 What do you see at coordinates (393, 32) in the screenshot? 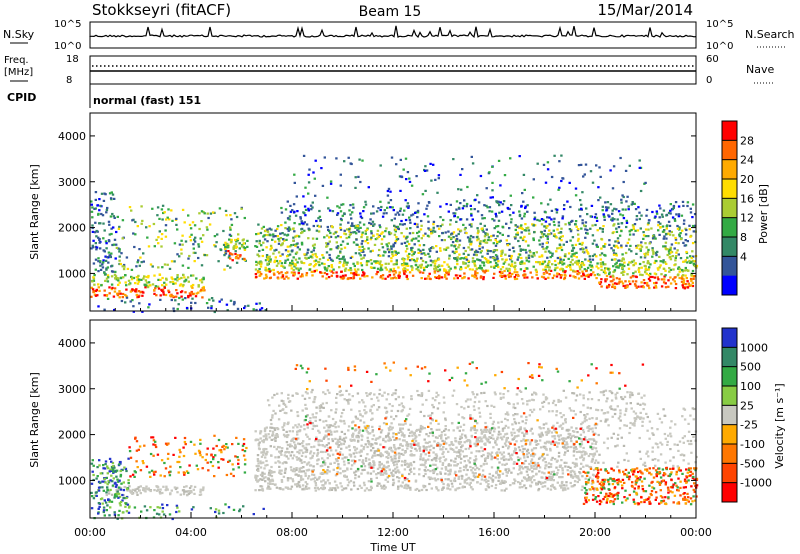
I see `nsky-trace` at bounding box center [393, 32].